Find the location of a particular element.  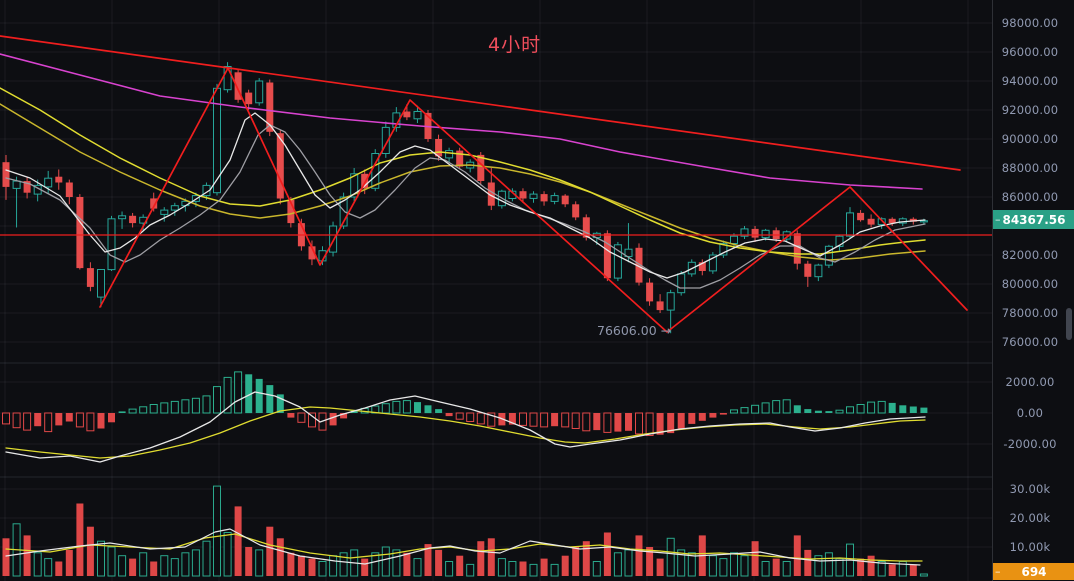

volume-tick-label: 30.00k is located at coordinates (1030, 489).